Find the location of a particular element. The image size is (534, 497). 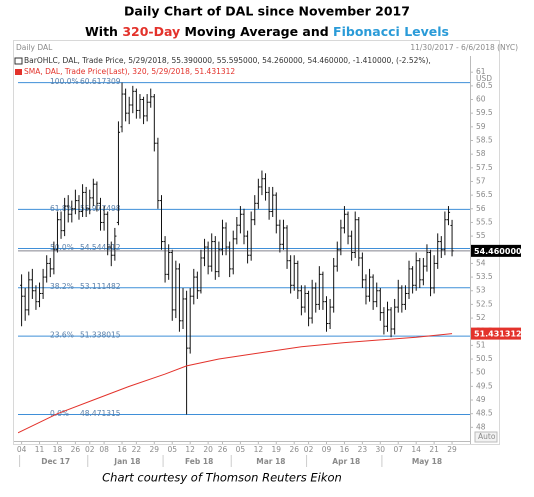

sma-last-tag is located at coordinates (496, 333).